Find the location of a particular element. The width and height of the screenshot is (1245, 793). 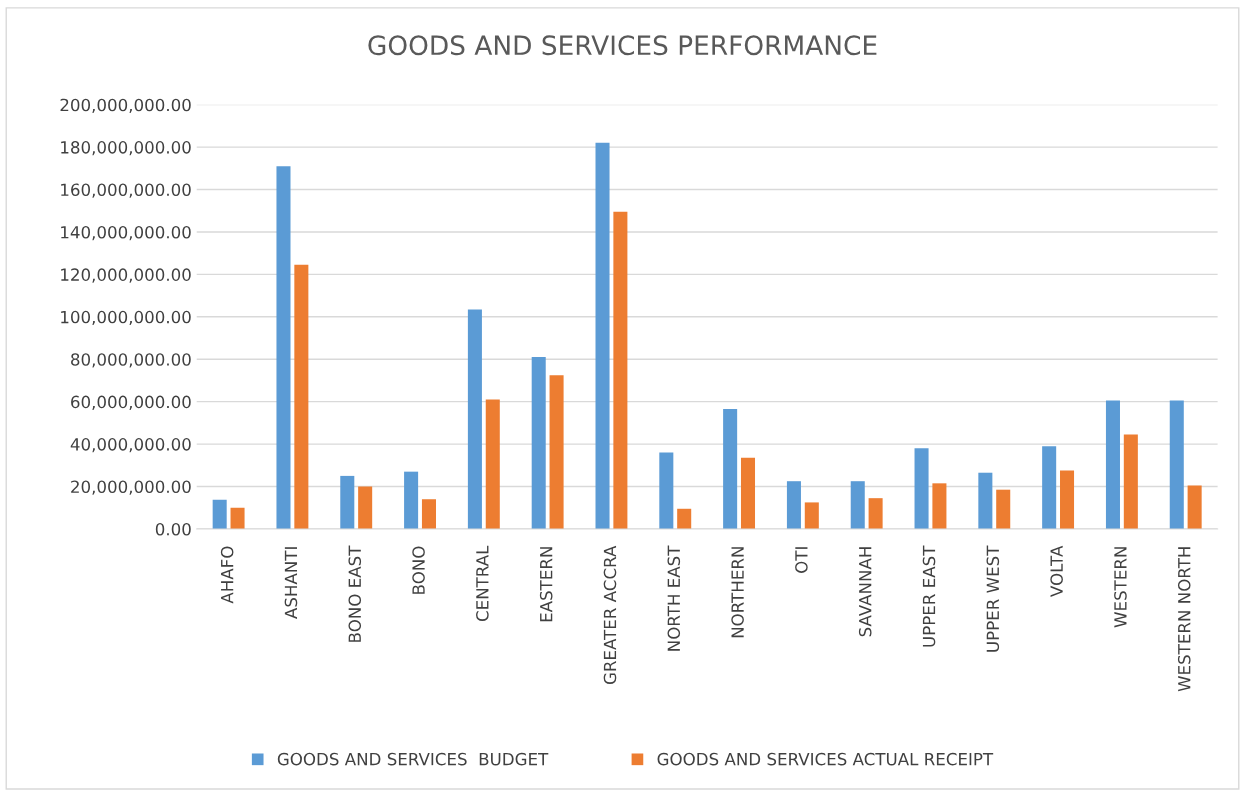

x-tick-label: AHAFO is located at coordinates (227, 575).